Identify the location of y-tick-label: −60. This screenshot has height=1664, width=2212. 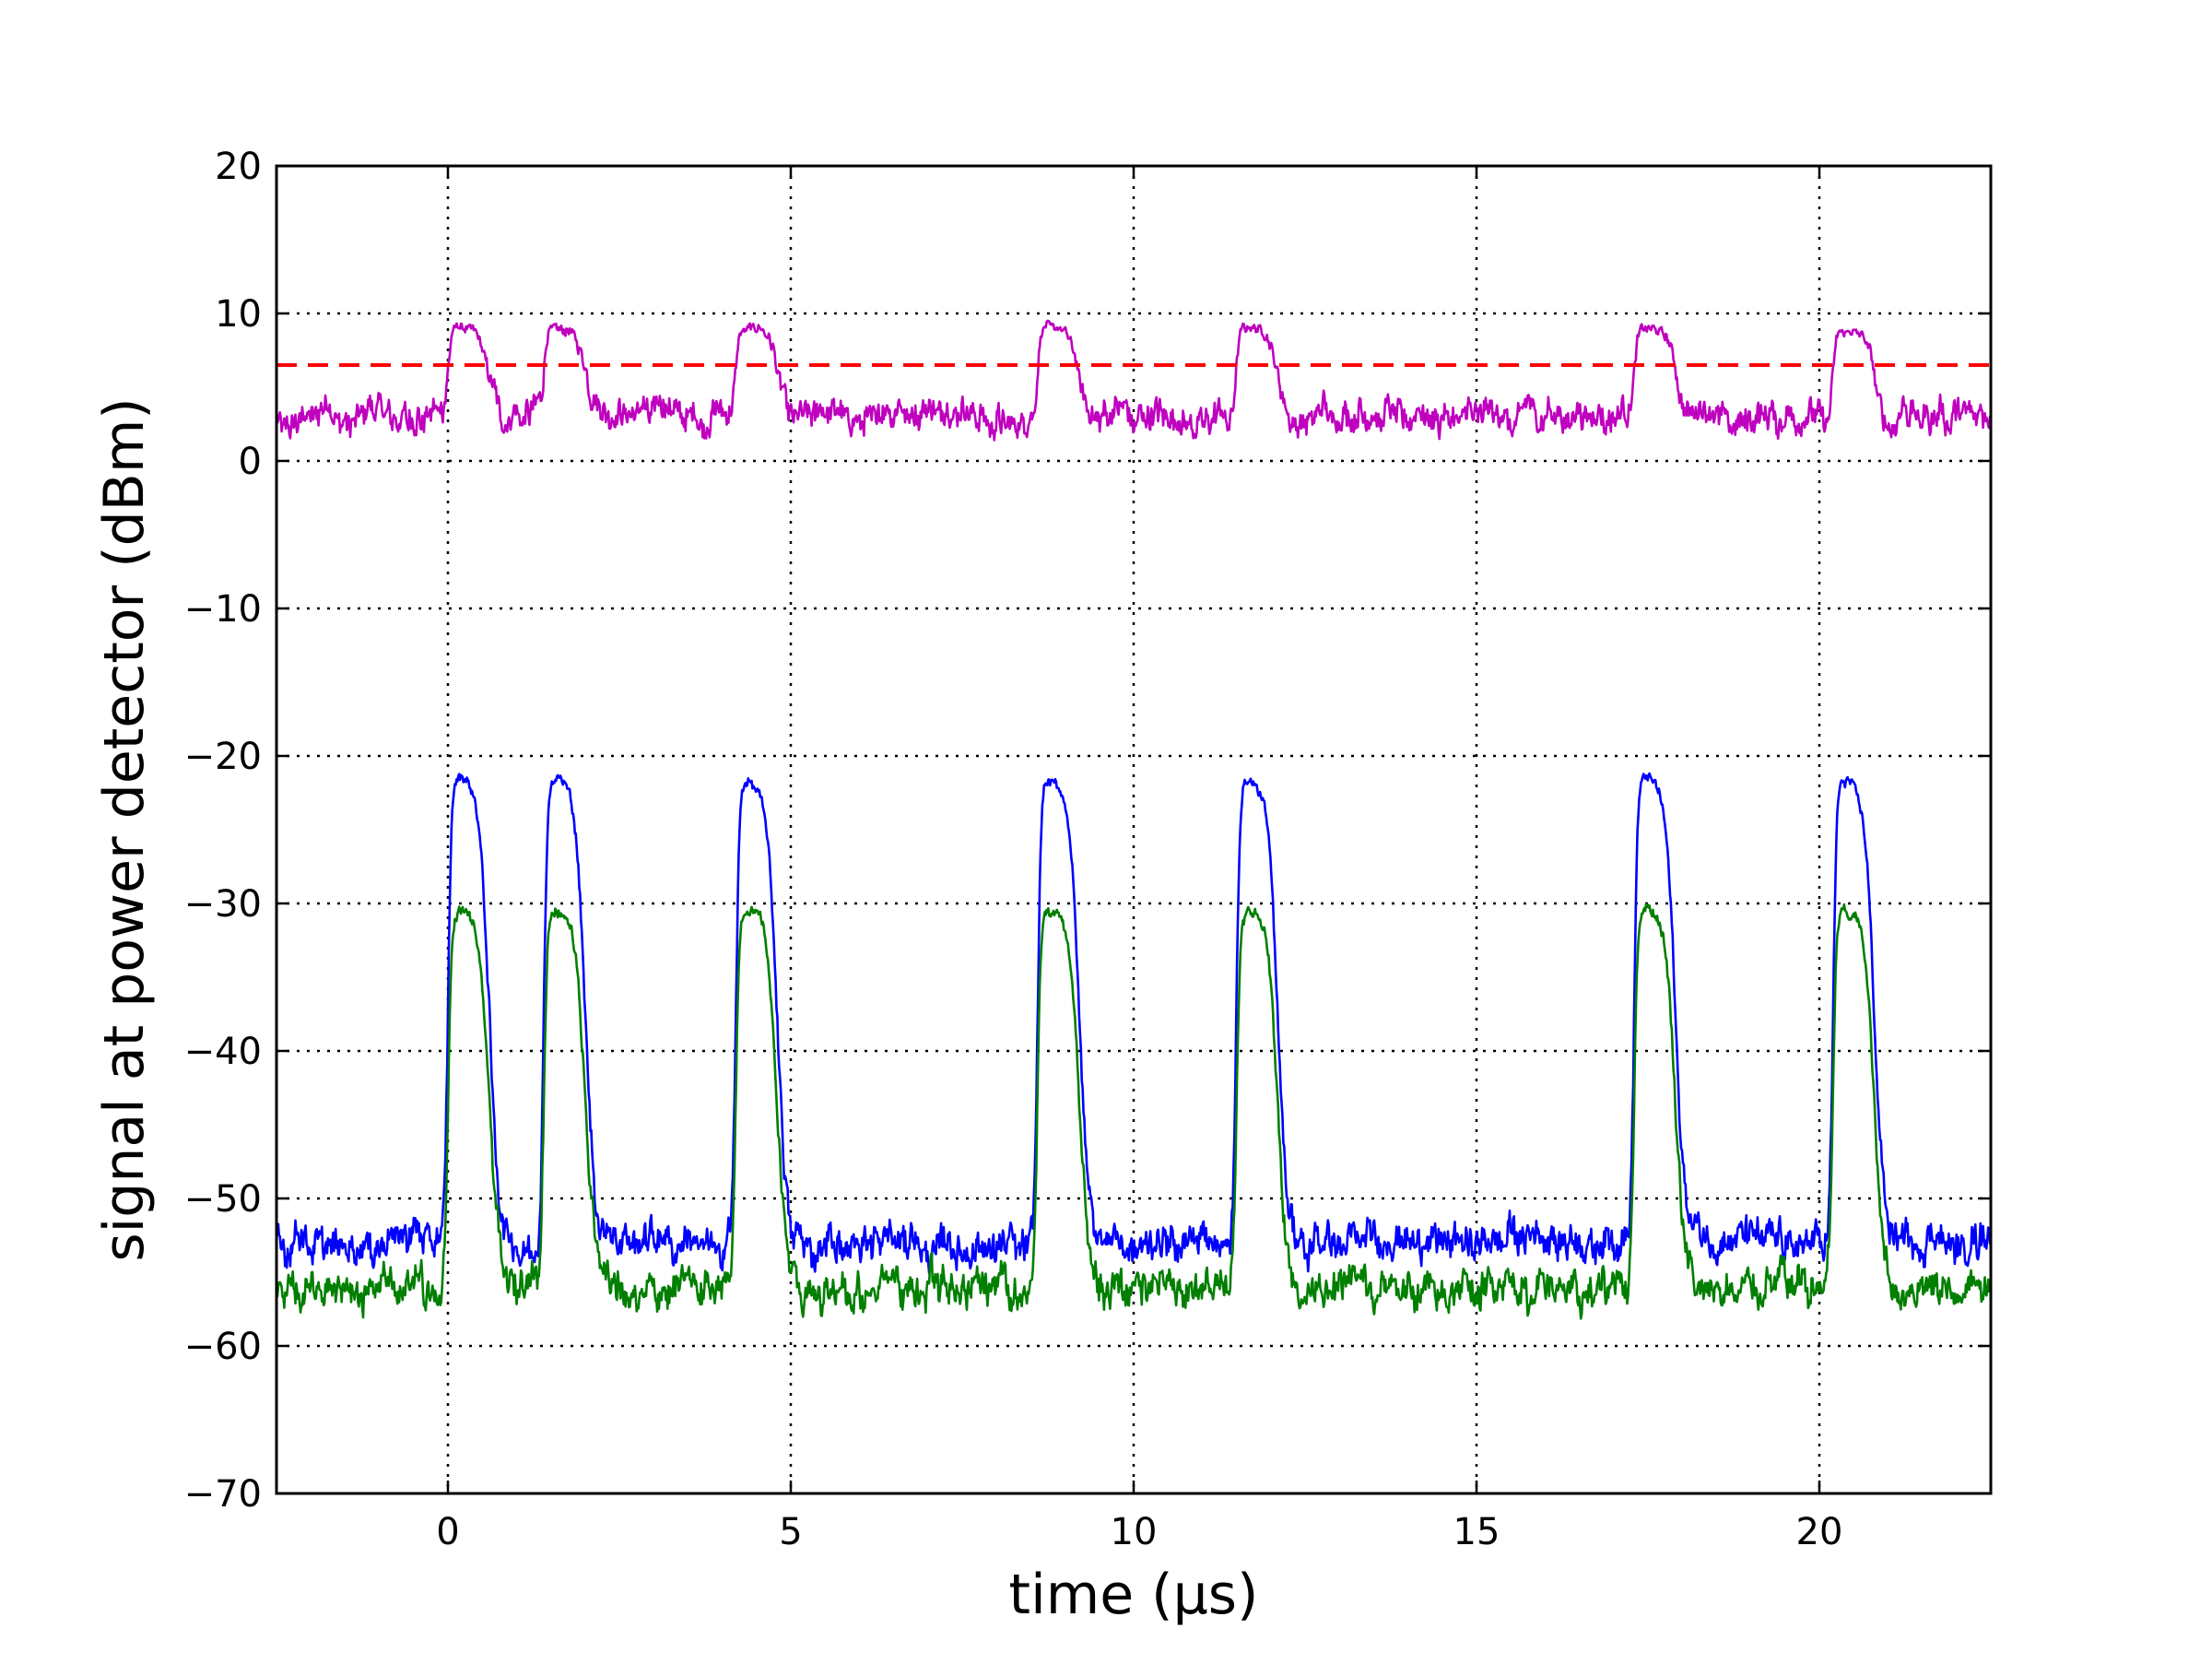
(223, 1347).